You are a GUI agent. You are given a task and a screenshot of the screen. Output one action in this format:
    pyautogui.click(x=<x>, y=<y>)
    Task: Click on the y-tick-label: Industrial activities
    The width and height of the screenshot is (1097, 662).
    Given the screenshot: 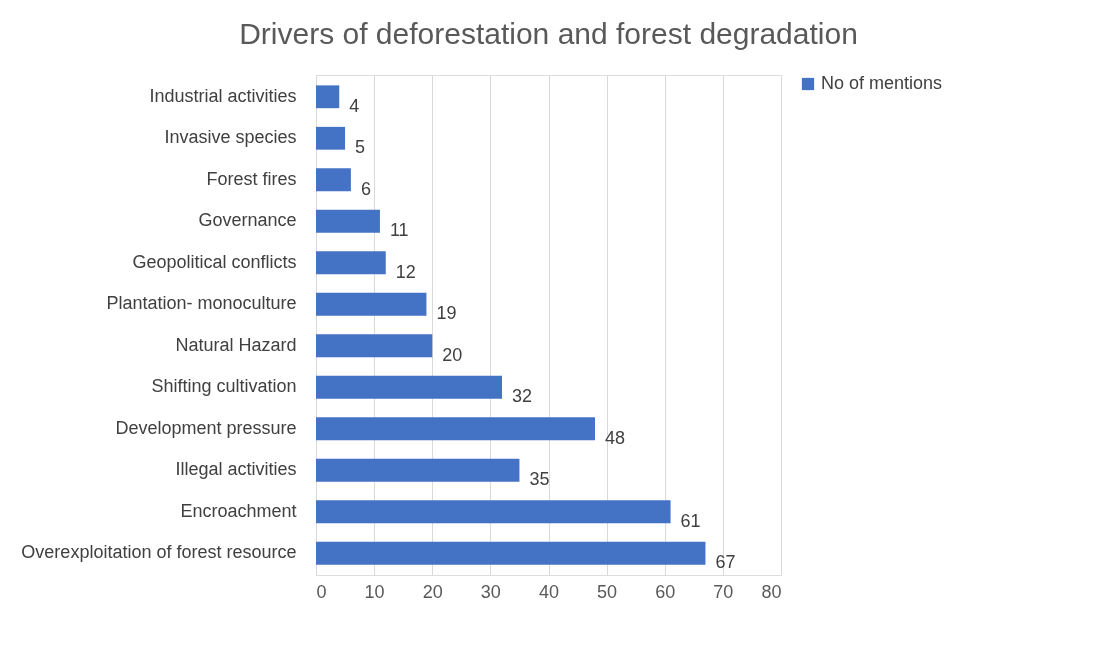 What is the action you would take?
    pyautogui.click(x=223, y=95)
    